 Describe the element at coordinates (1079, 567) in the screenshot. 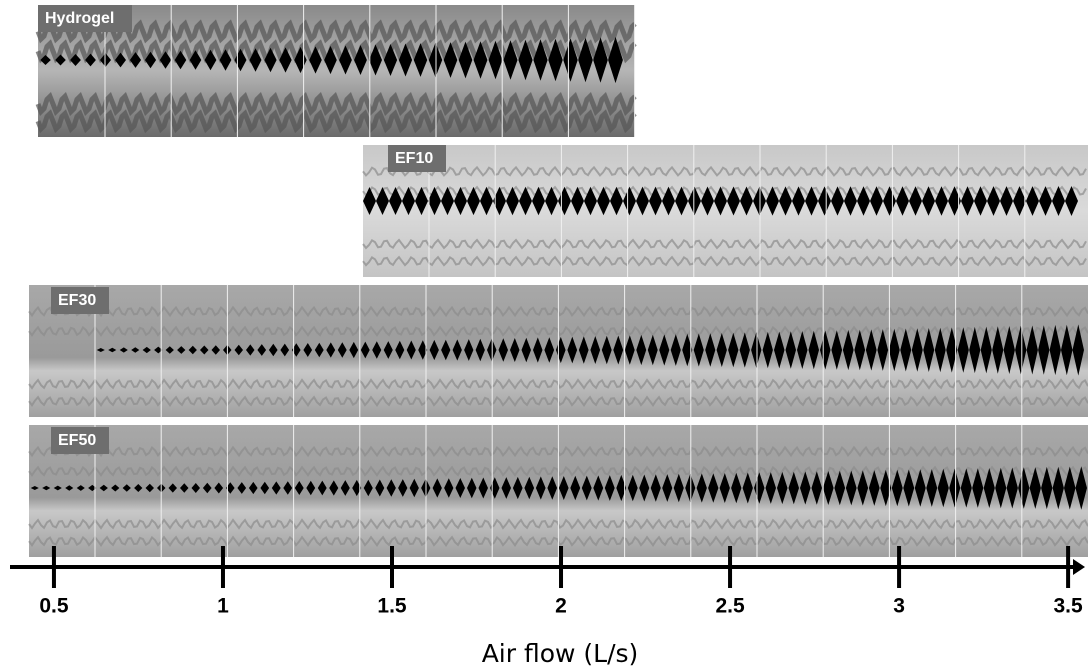

I see `axis-arrow` at that location.